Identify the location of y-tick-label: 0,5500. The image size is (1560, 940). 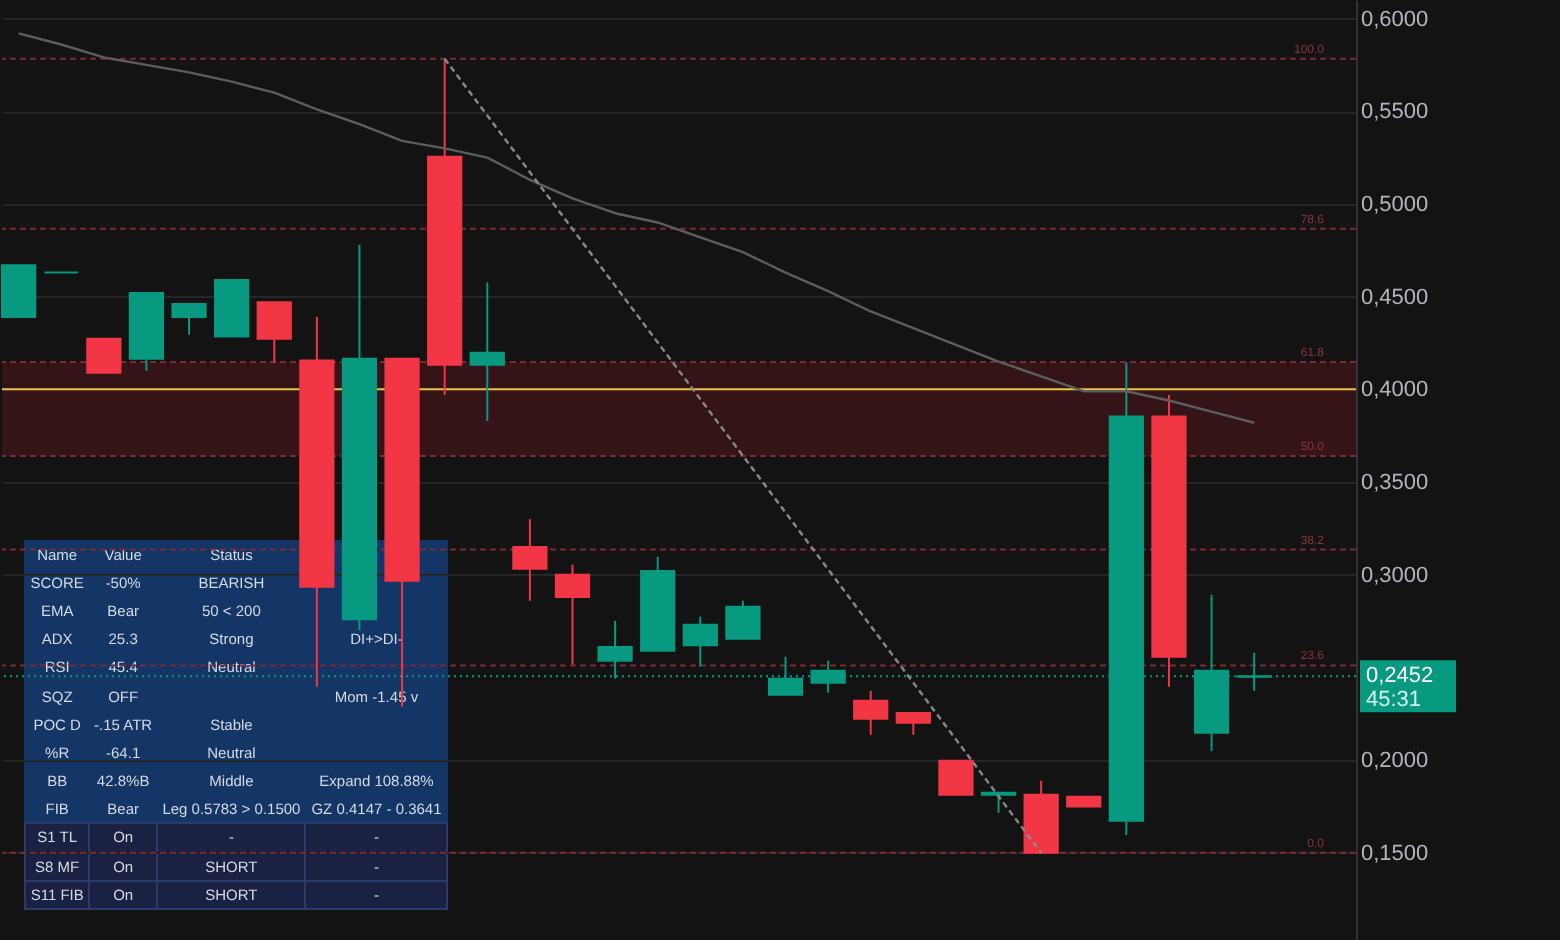
(1395, 112).